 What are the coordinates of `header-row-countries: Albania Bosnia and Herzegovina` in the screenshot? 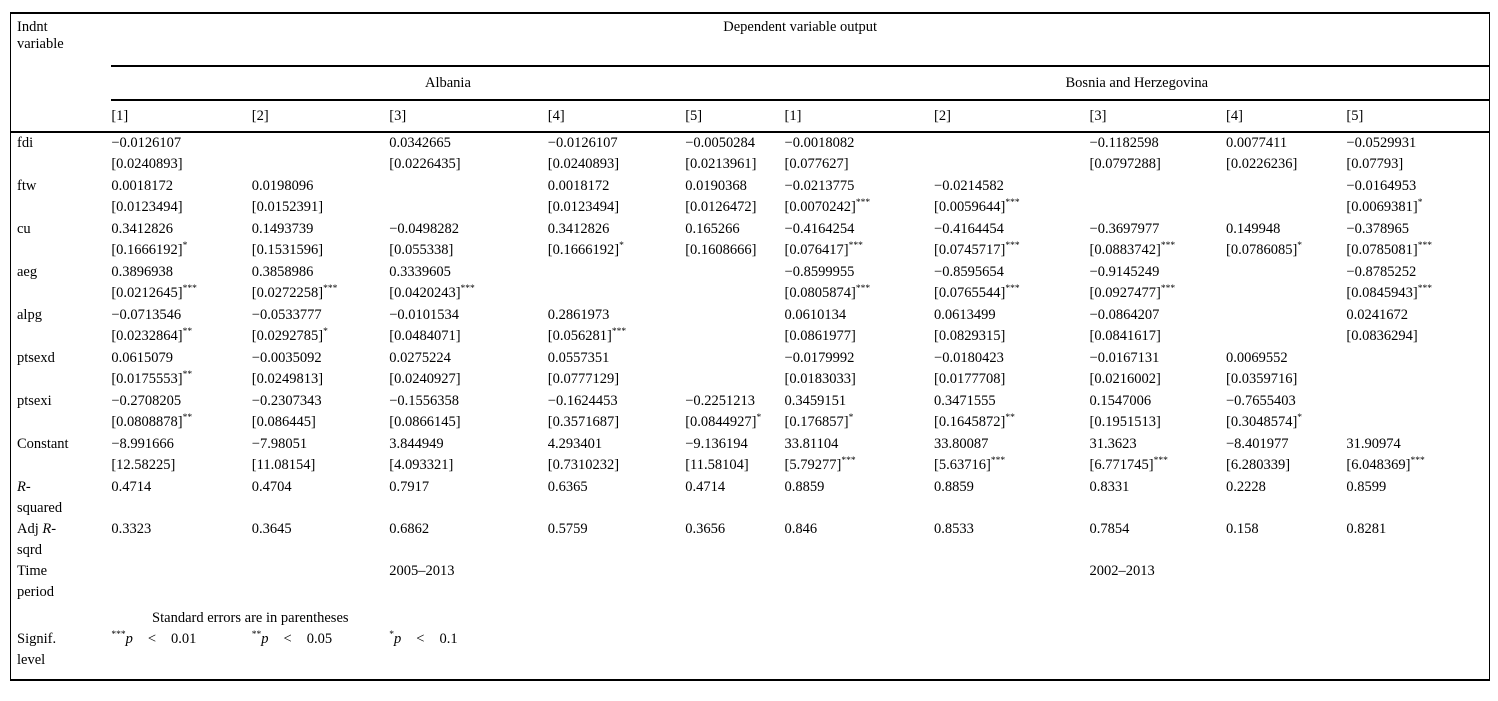 It's located at (750, 83).